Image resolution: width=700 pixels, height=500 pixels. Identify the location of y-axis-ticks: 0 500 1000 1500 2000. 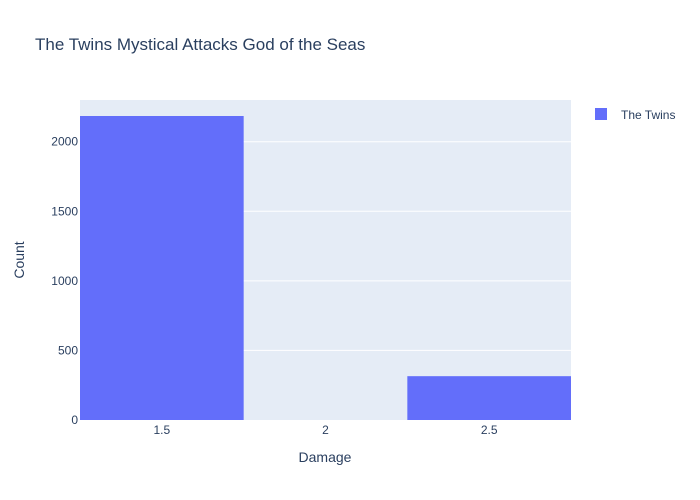
(64, 281).